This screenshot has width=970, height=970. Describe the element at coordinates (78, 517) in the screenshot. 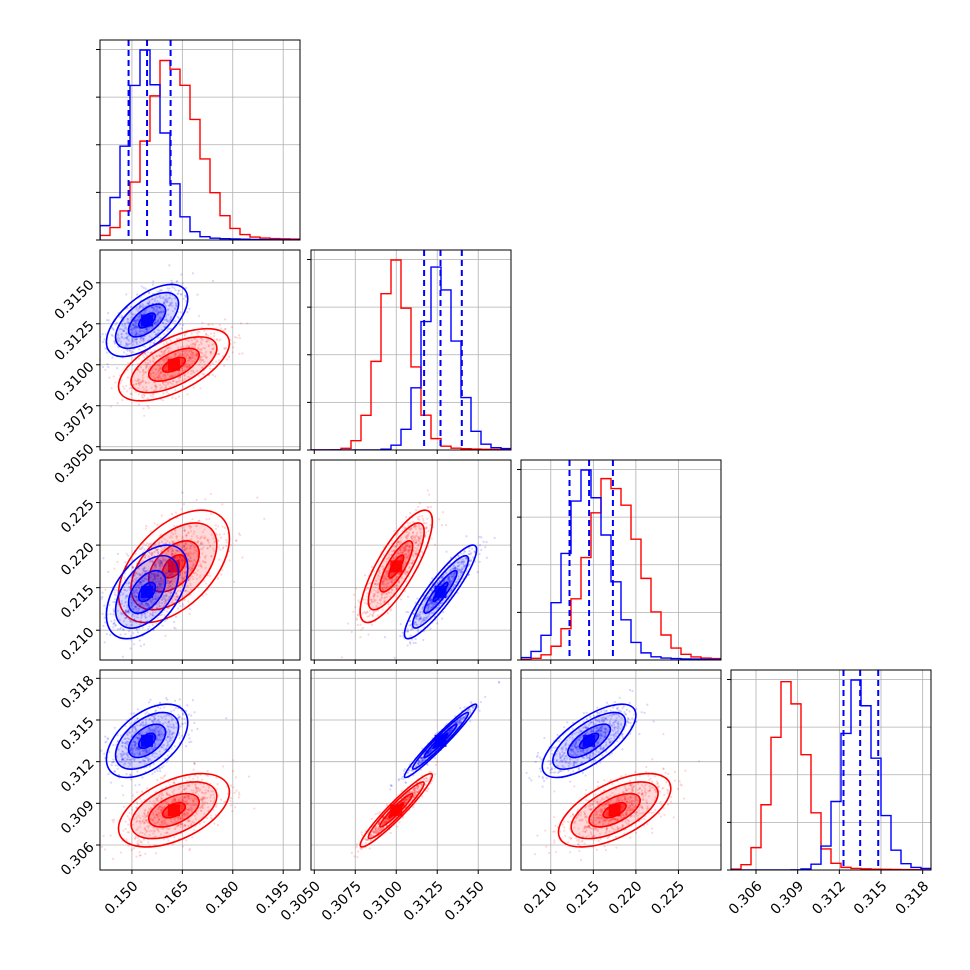

I see `y-tick-label: 0.225` at that location.